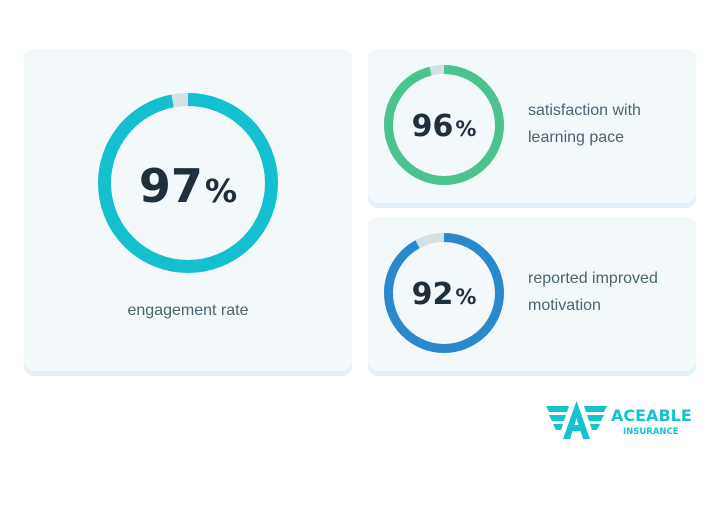 The width and height of the screenshot is (720, 512). Describe the element at coordinates (170, 186) in the screenshot. I see `engagement-value: 97` at that location.